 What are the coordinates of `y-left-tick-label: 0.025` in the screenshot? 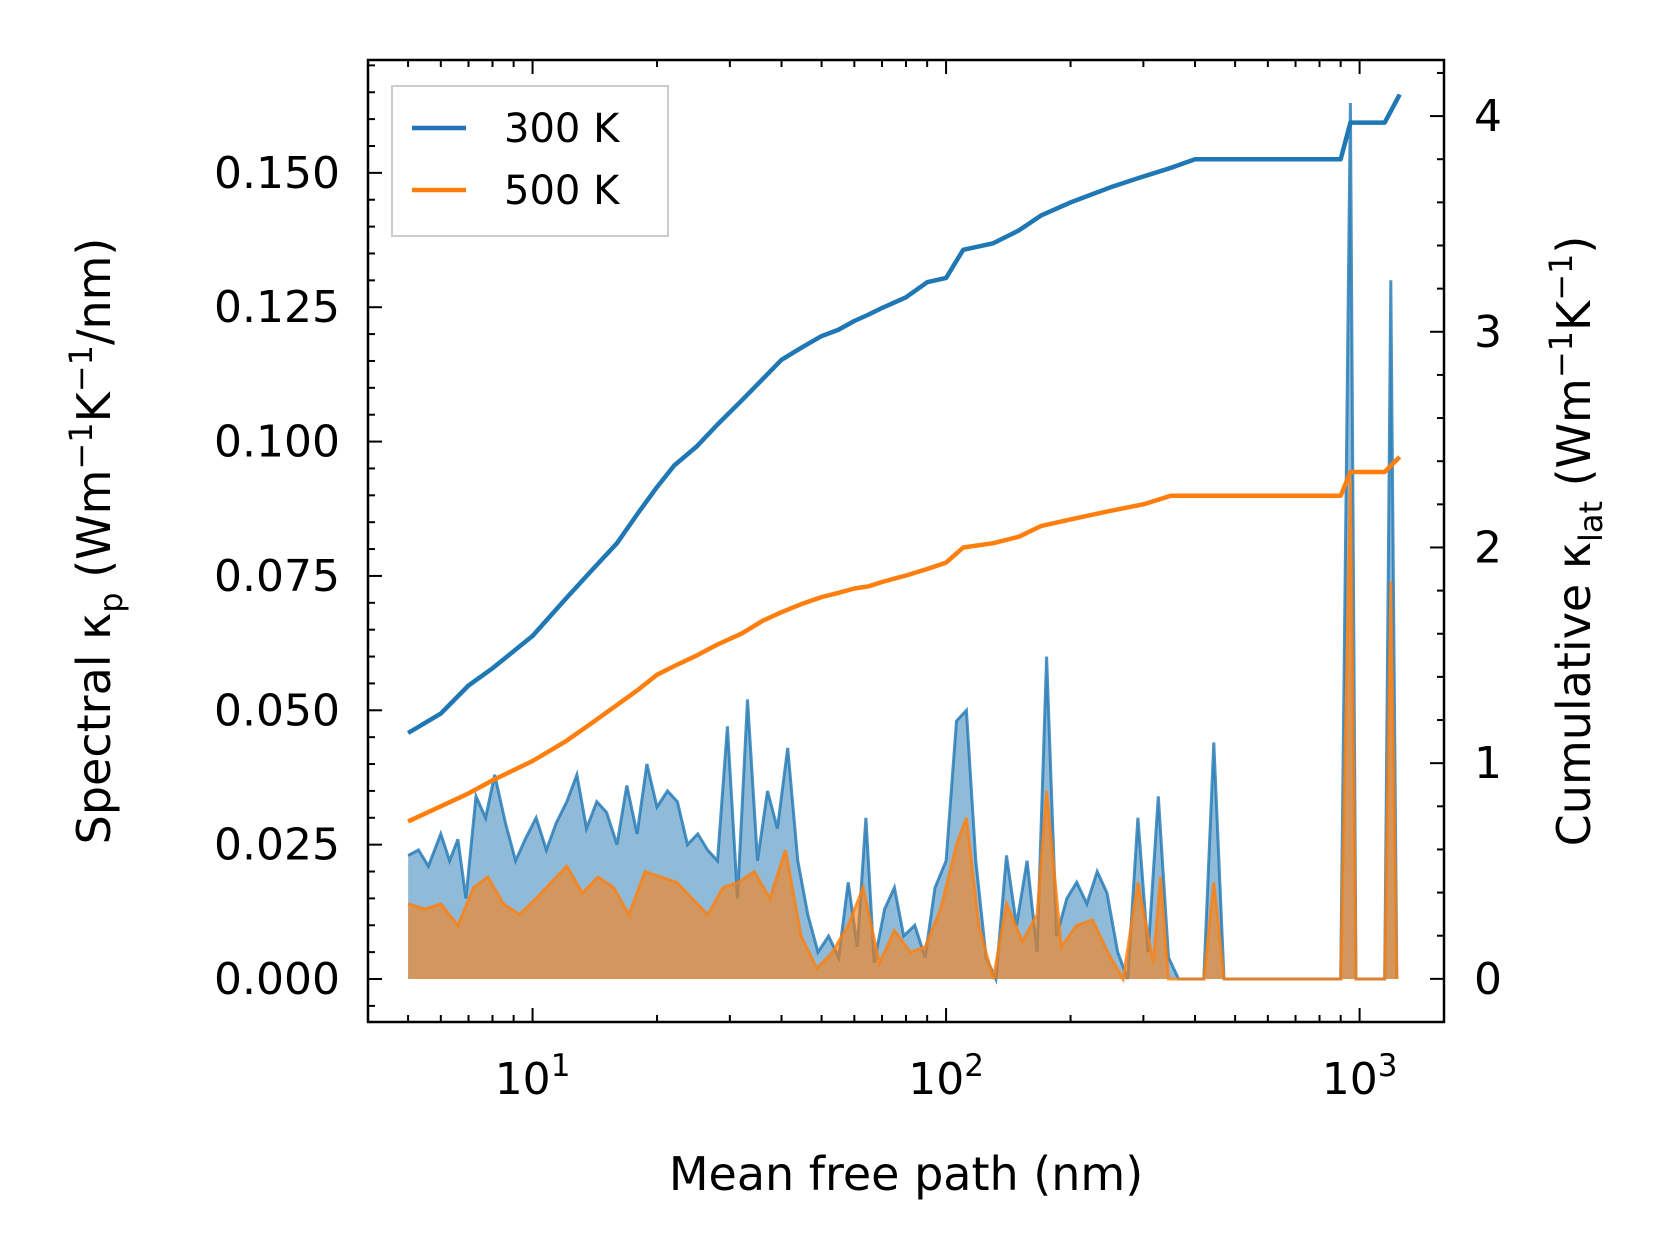 It's located at (277, 845).